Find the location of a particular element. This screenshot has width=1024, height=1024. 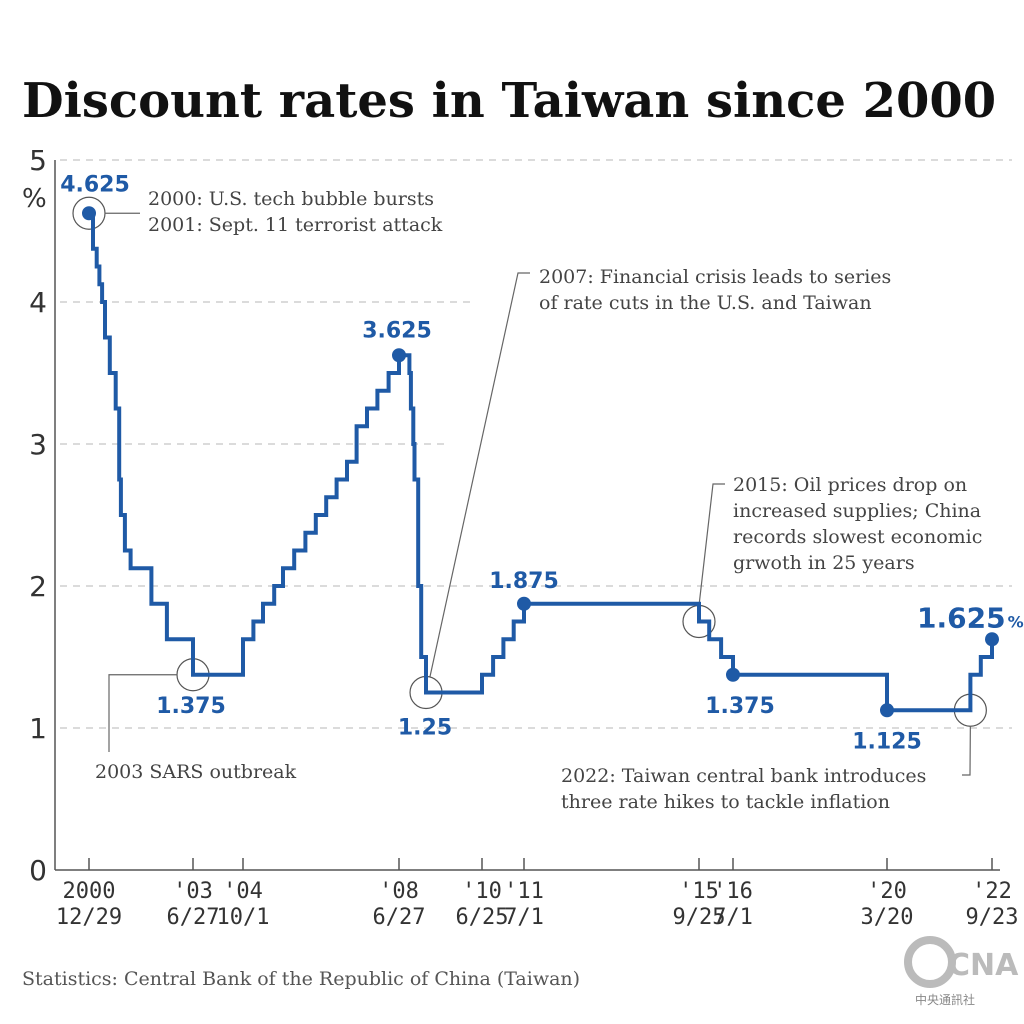

value-label: 3.625 is located at coordinates (397, 330).